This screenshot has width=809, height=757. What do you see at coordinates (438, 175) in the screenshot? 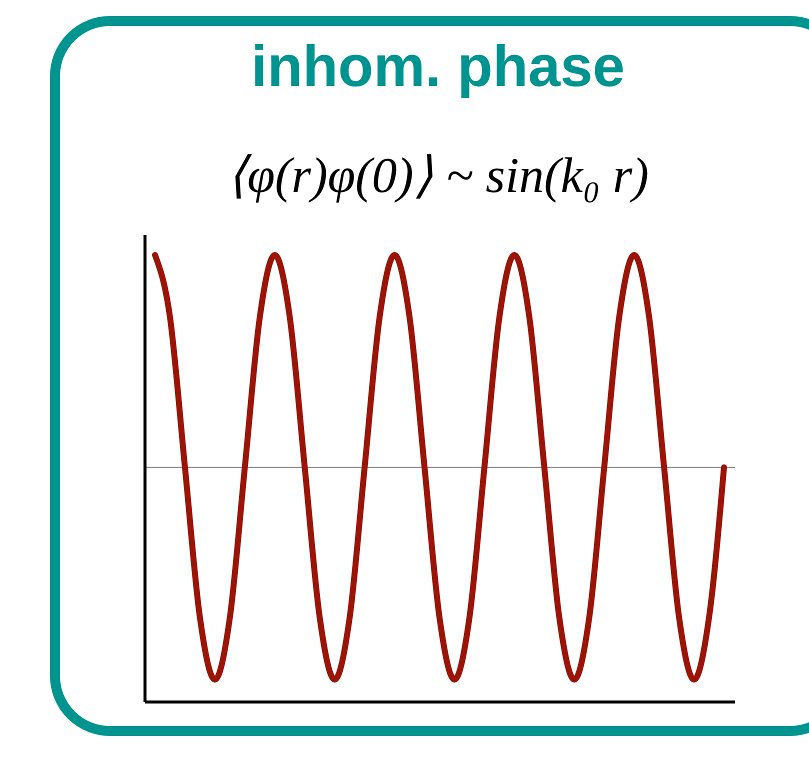
I see `chart-subtitle: ⟨φ(r)φ(0)⟩ ~ sin(k₀ r)` at bounding box center [438, 175].